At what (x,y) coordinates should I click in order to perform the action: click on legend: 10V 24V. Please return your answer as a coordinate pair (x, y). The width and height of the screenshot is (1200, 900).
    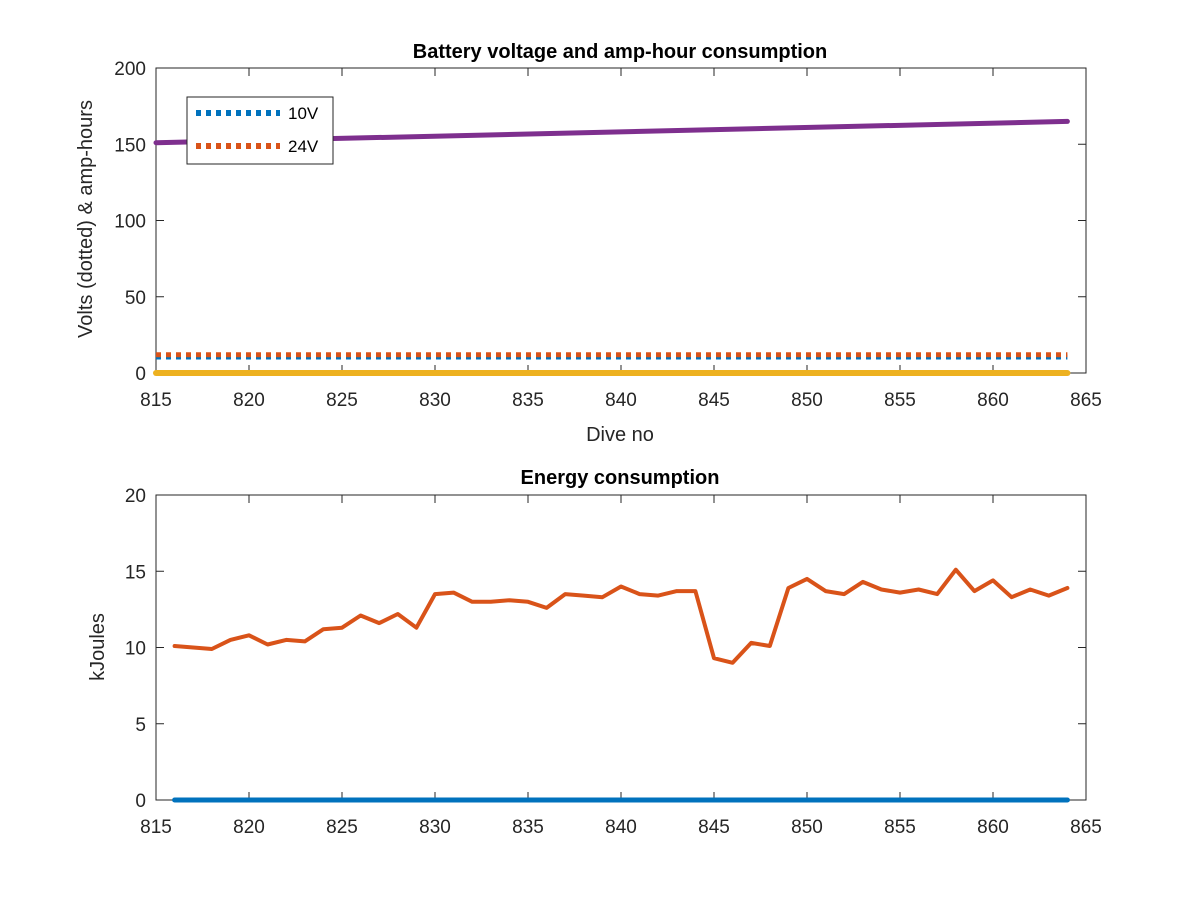
    Looking at the image, I should click on (260, 130).